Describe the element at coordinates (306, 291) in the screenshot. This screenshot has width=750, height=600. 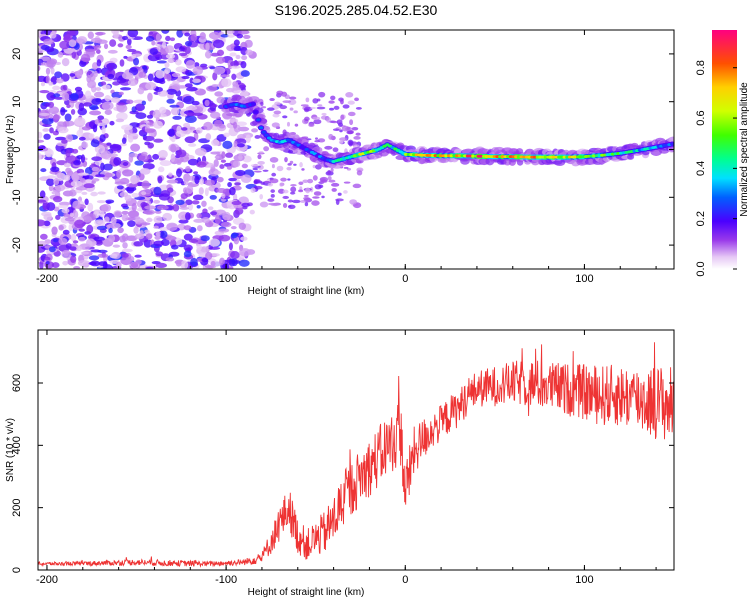
I see `spectrogram-xlabel: Height of straight line (km)` at that location.